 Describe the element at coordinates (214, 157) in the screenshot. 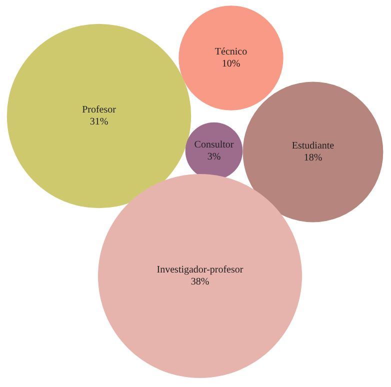

I see `data-label: 3%` at that location.